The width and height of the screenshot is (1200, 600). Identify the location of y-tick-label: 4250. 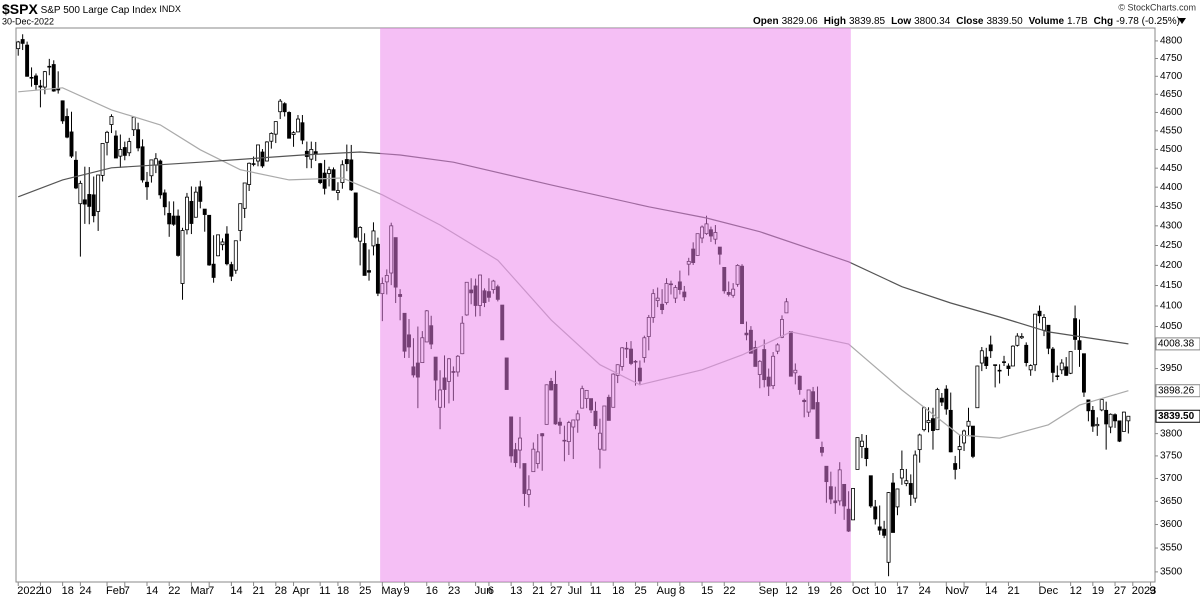
(1171, 245).